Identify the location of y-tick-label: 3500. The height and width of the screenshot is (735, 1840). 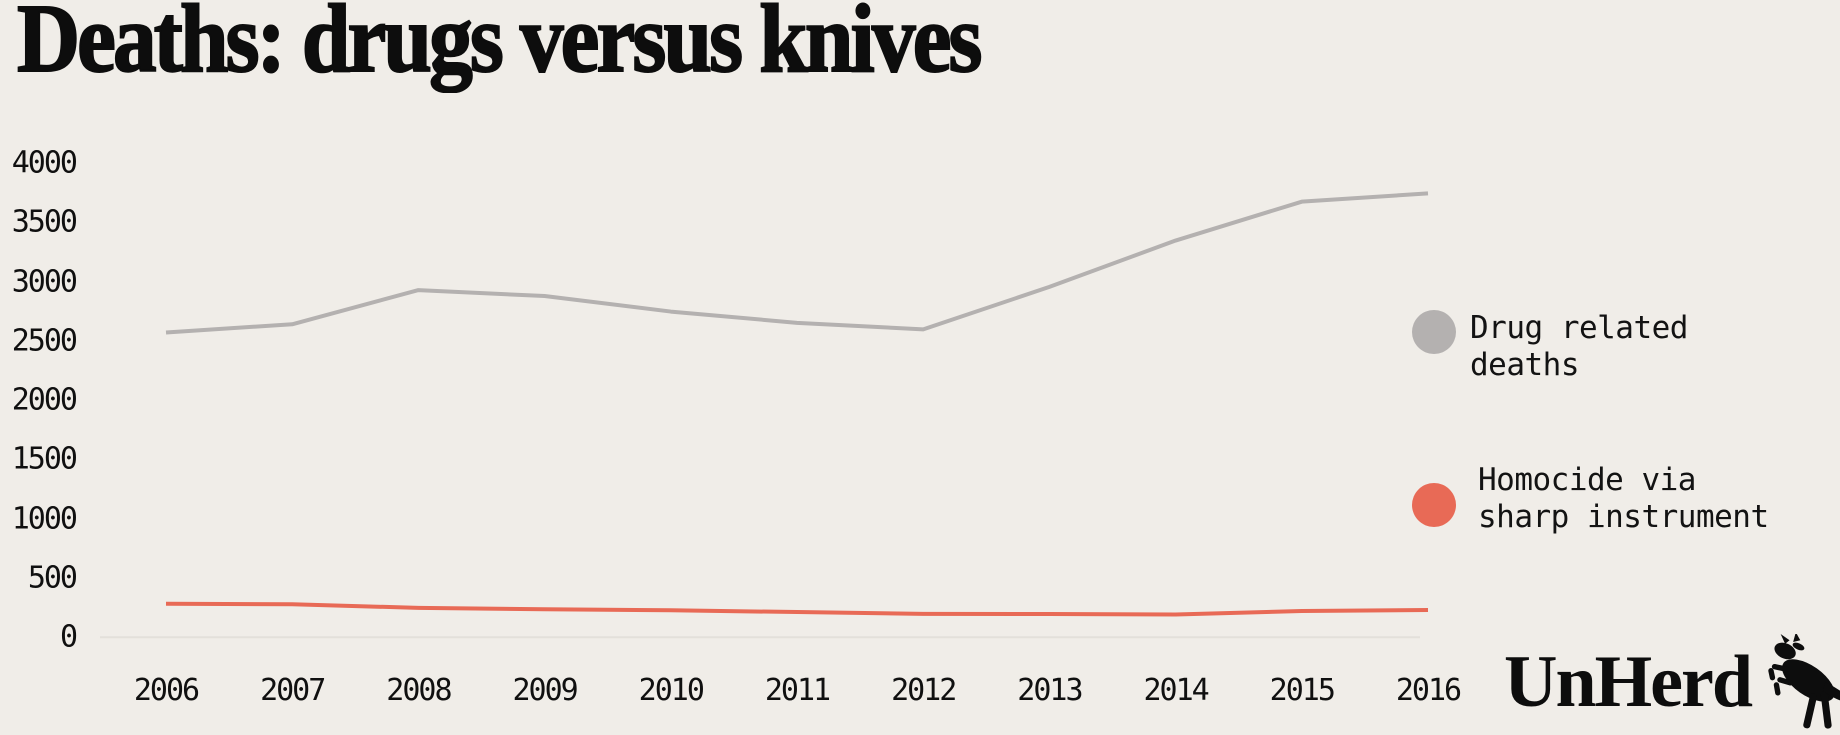
(44, 222).